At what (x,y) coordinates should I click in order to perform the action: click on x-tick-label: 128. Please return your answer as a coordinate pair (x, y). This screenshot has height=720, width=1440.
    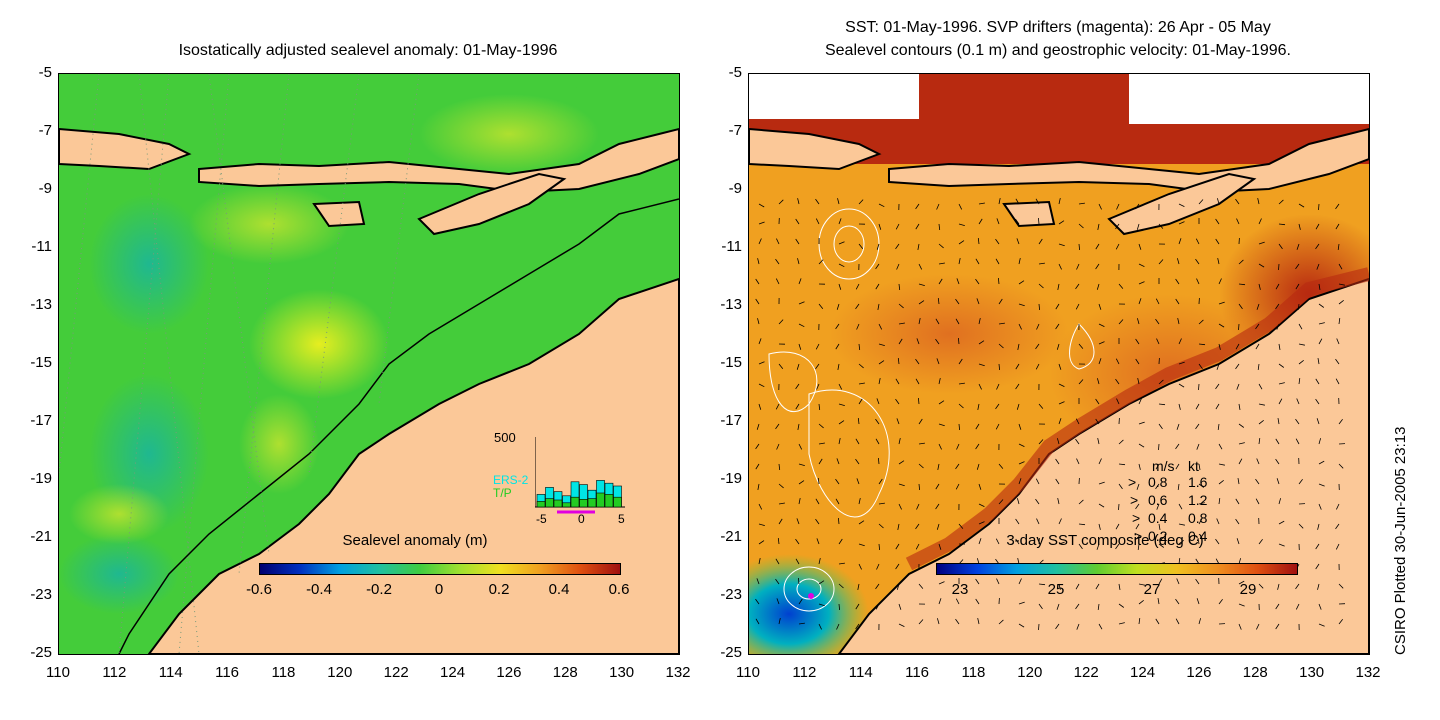
    Looking at the image, I should click on (565, 672).